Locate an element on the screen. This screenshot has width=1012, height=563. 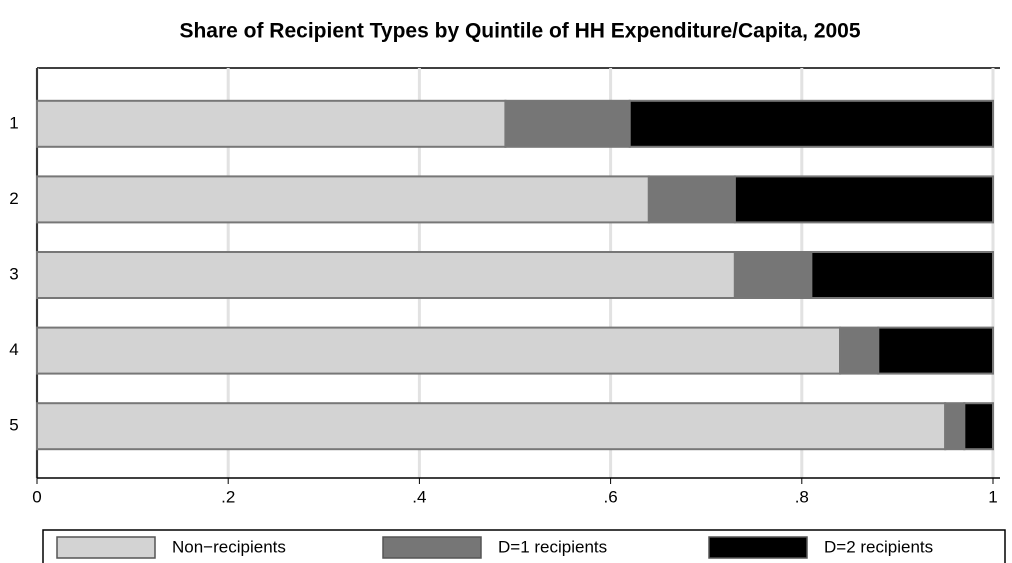
legend-label: D=2 recipients is located at coordinates (878, 546).